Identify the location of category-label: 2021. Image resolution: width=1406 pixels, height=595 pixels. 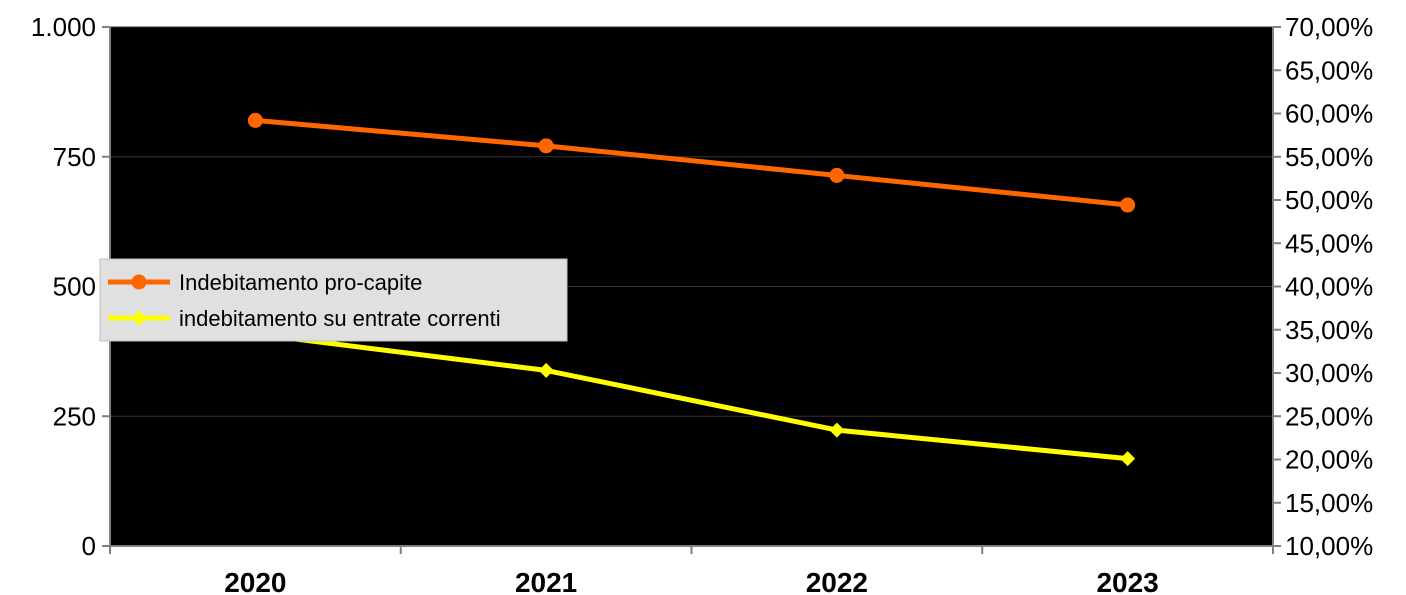
(546, 581).